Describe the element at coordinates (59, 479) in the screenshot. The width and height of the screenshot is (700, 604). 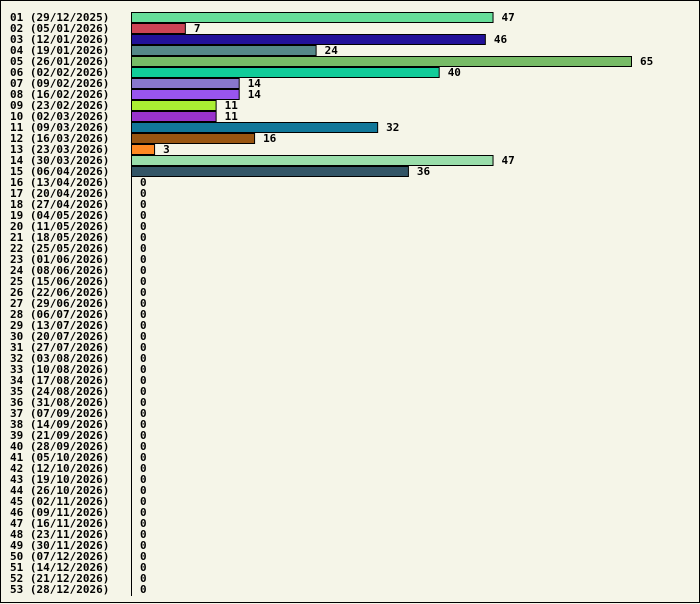
I see `category-label: 43 (19/10/2026)` at that location.